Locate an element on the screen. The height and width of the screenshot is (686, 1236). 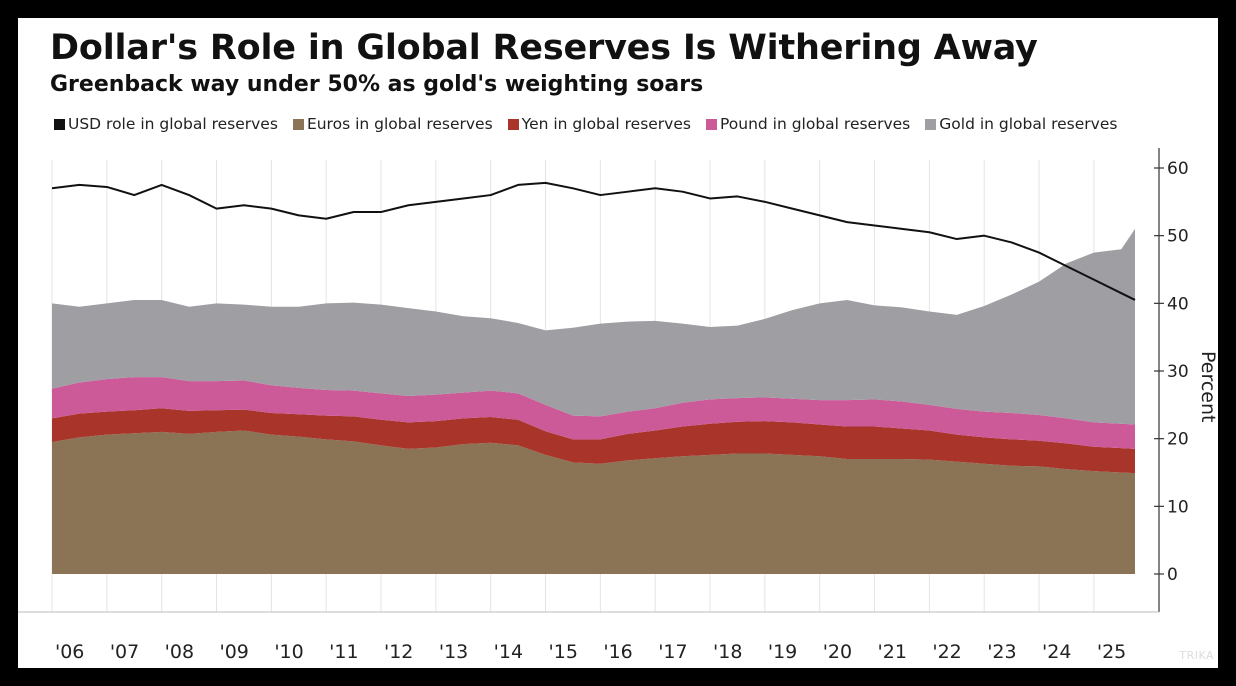
x-tick-label-22: '22 is located at coordinates (946, 652).